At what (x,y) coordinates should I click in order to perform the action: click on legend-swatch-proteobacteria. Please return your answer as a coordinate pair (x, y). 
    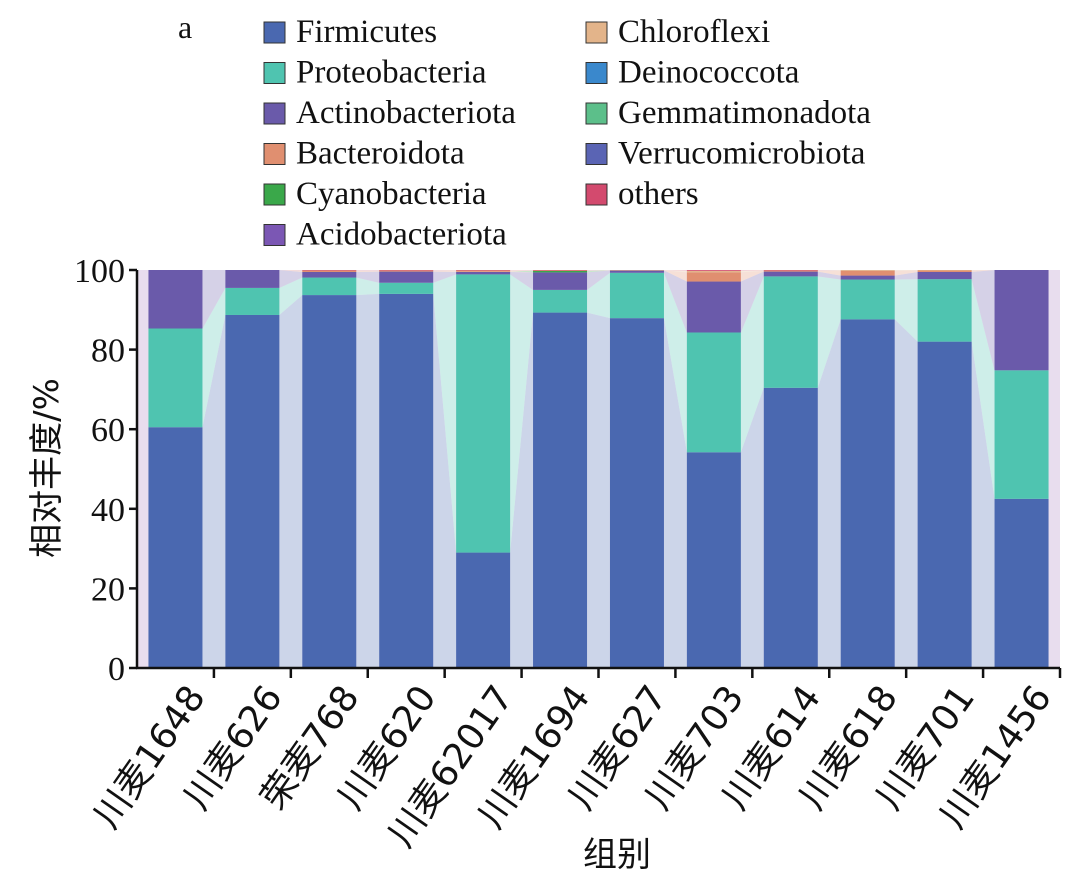
    Looking at the image, I should click on (274, 73).